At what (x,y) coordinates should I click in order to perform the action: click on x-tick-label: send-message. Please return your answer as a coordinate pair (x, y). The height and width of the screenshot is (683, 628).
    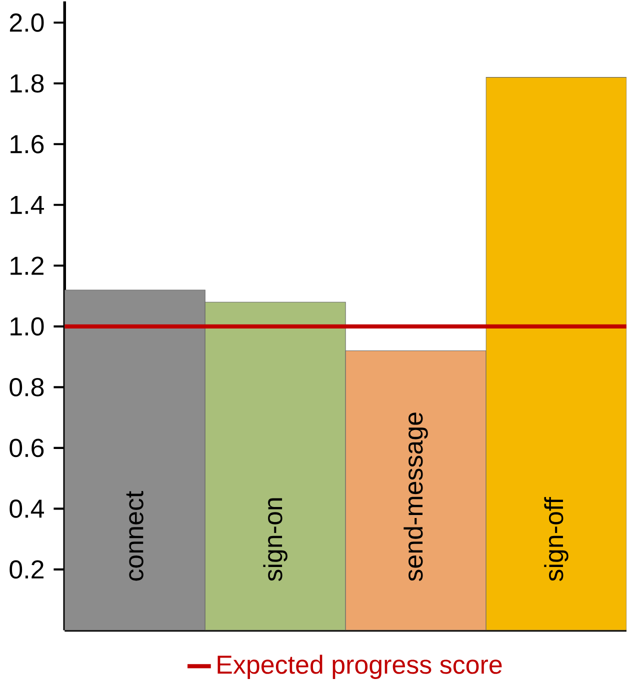
    Looking at the image, I should click on (416, 497).